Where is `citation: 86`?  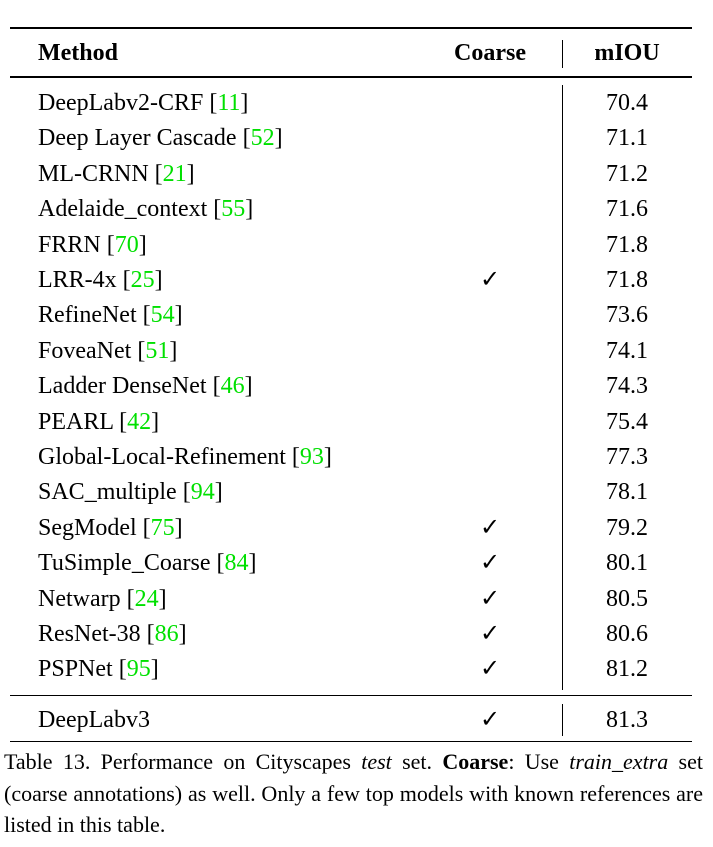
citation: 86 is located at coordinates (167, 634).